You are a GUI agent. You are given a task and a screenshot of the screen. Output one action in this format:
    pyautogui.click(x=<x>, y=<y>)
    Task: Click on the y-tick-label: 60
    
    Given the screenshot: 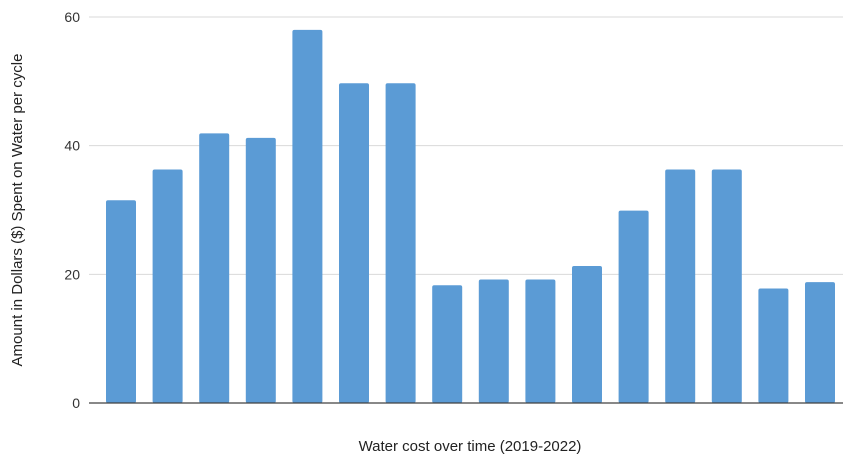 What is the action you would take?
    pyautogui.click(x=72, y=17)
    